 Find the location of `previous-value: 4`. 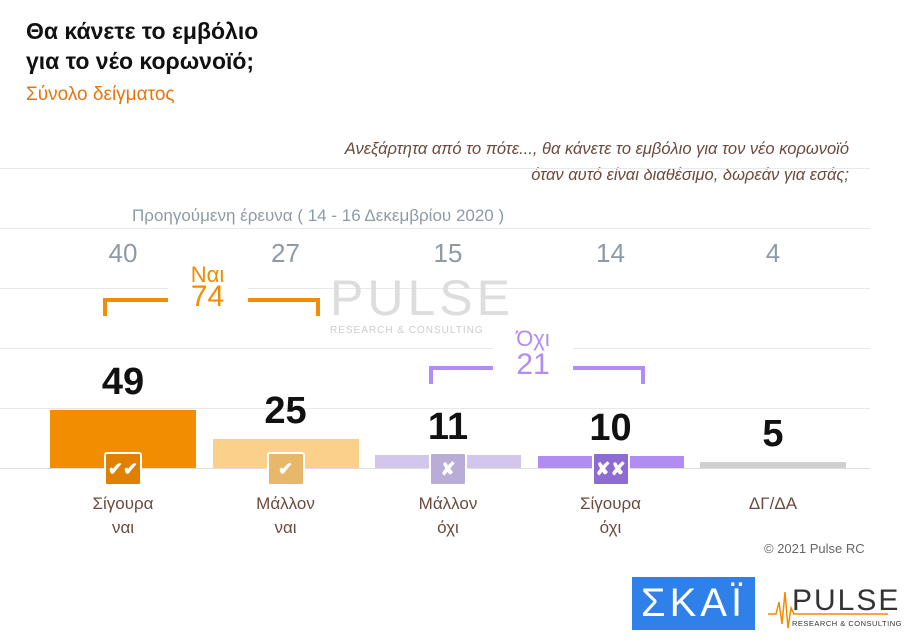

previous-value: 4 is located at coordinates (773, 253).